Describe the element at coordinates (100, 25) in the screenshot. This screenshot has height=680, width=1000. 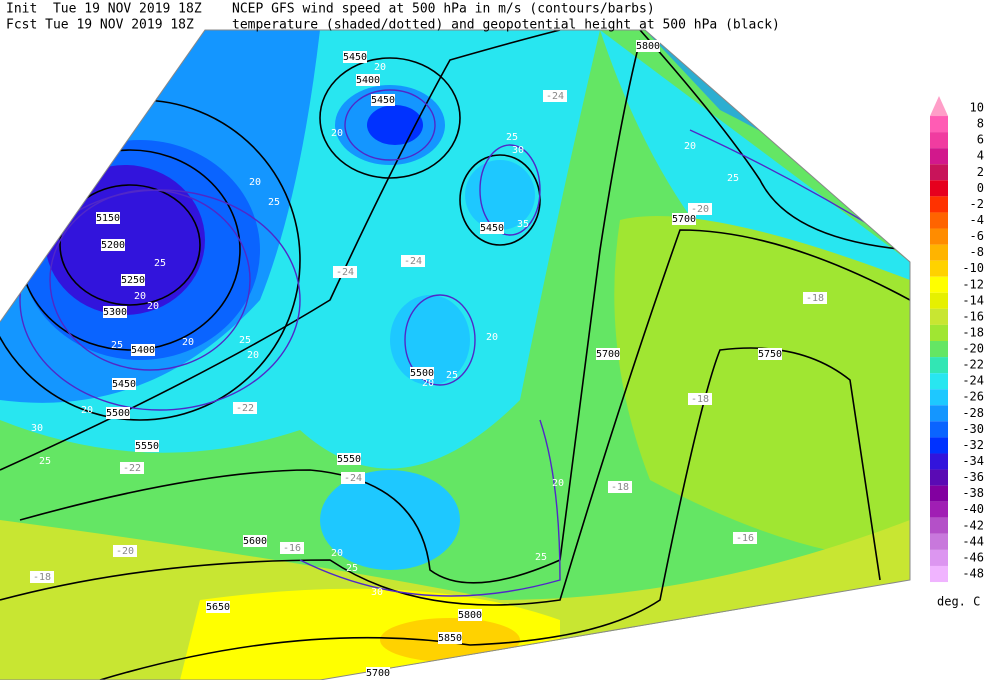
I see `forecast-time: Fcst Tue 19 NOV 2019 18Z` at that location.